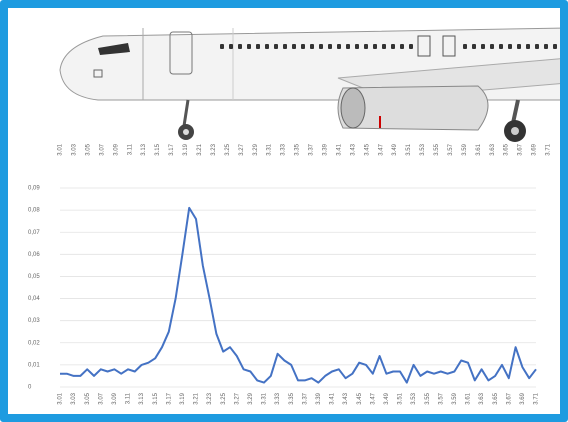  I want to click on station-label: 3.57, so click(451, 149).